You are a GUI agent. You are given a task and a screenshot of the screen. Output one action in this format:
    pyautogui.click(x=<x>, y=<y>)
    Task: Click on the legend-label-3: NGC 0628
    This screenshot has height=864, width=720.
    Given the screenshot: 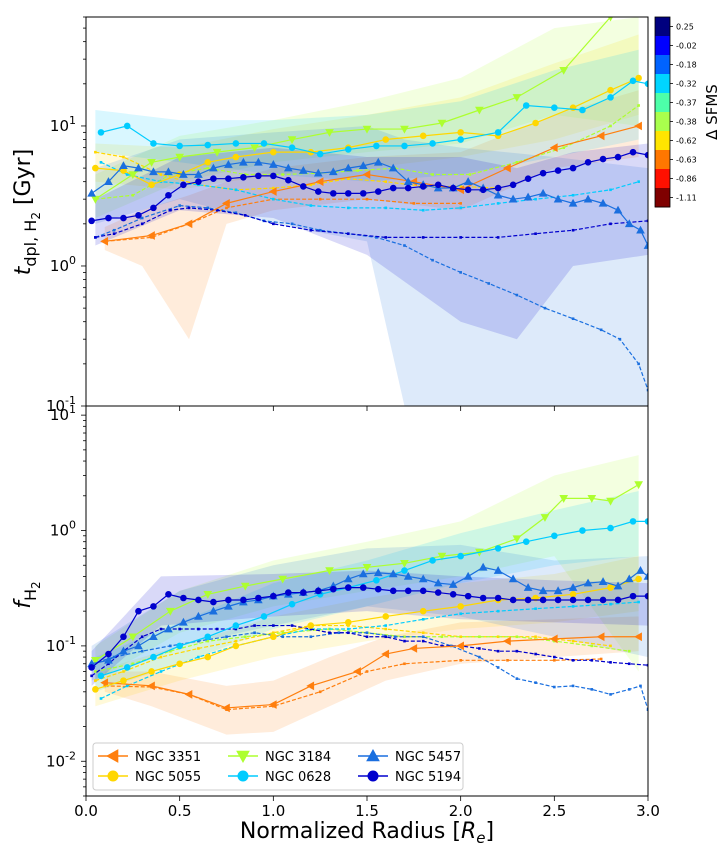 What is the action you would take?
    pyautogui.click(x=298, y=777)
    